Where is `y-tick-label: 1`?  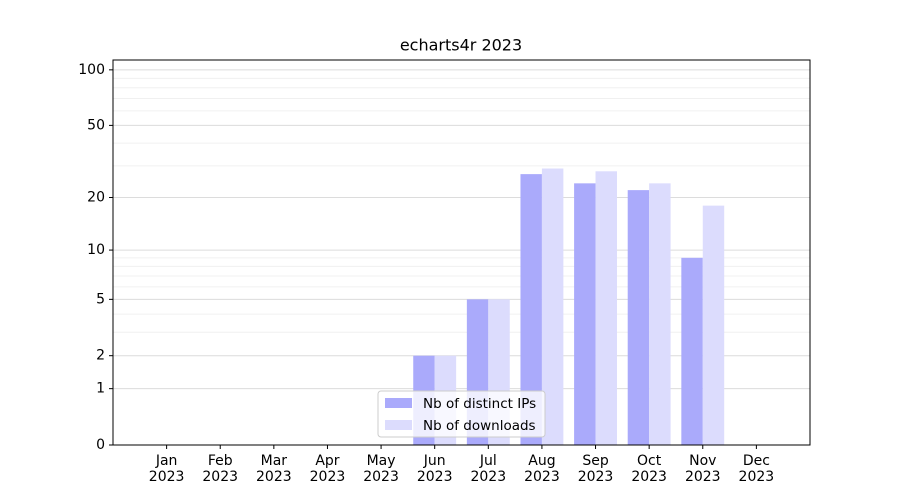
y-tick-label: 1 is located at coordinates (100, 389).